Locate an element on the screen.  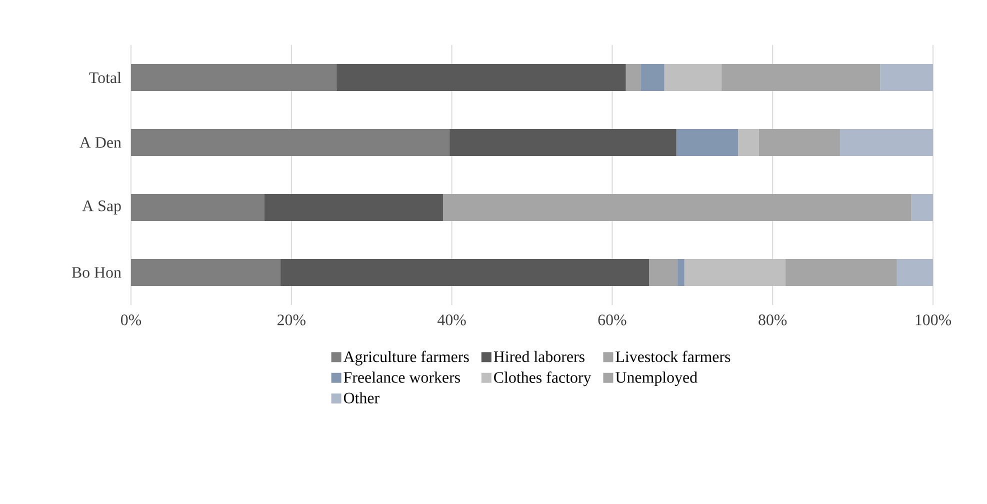
y-tick-label: Total is located at coordinates (105, 78).